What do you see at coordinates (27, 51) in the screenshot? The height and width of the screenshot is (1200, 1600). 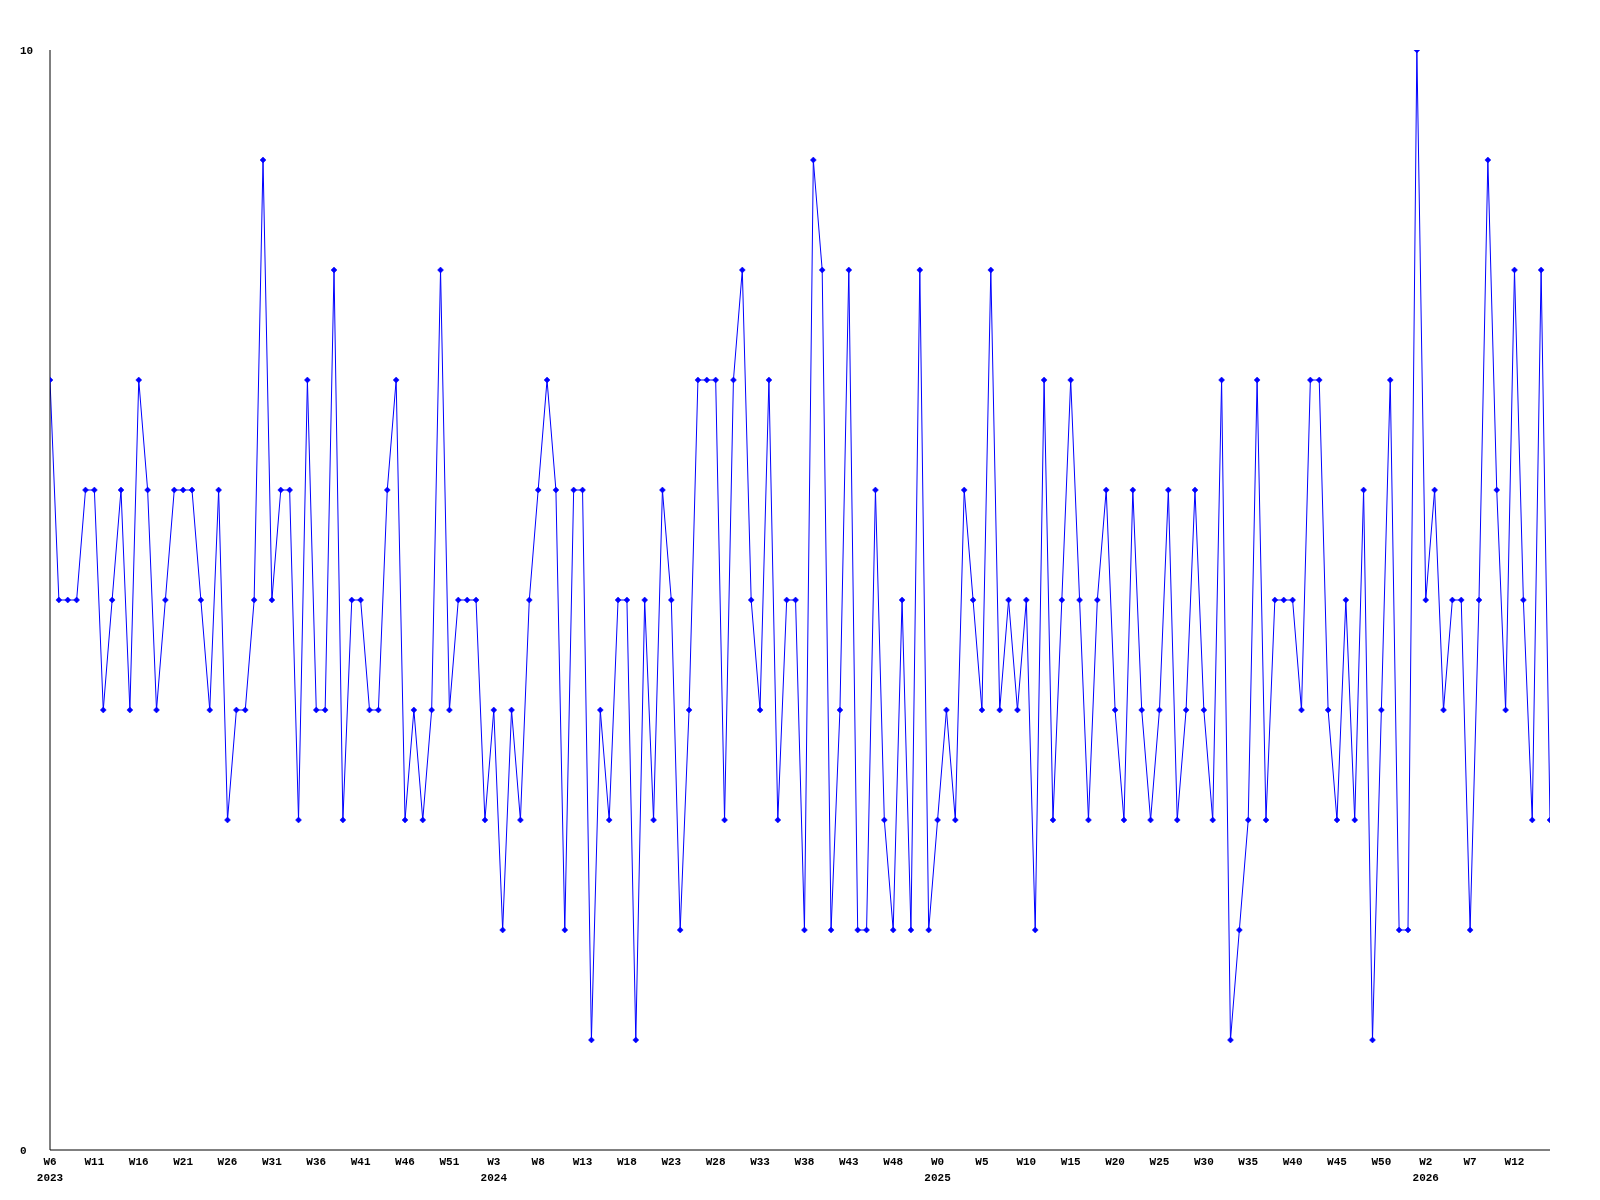 I see `y-tick-label: 10` at bounding box center [27, 51].